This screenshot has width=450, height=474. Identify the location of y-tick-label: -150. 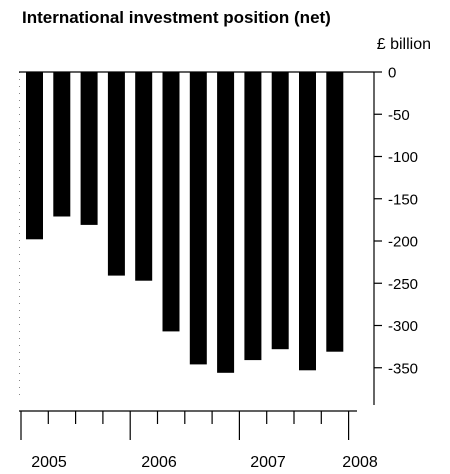
(403, 199).